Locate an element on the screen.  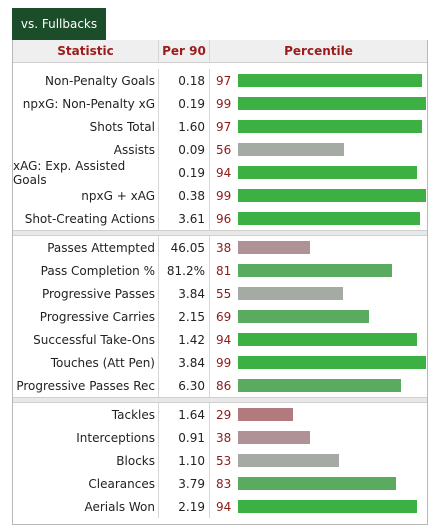
percentile-cell: 53 is located at coordinates (318, 460).